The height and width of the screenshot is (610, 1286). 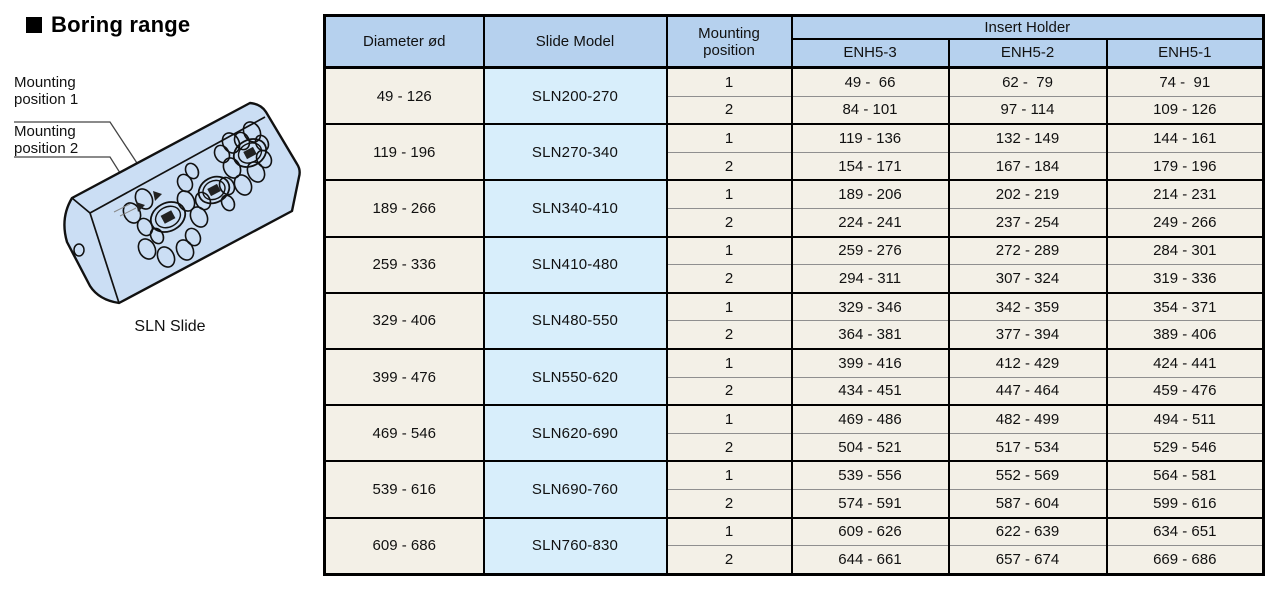 What do you see at coordinates (1184, 419) in the screenshot?
I see `range-cell-enh5-1: 494 - 511` at bounding box center [1184, 419].